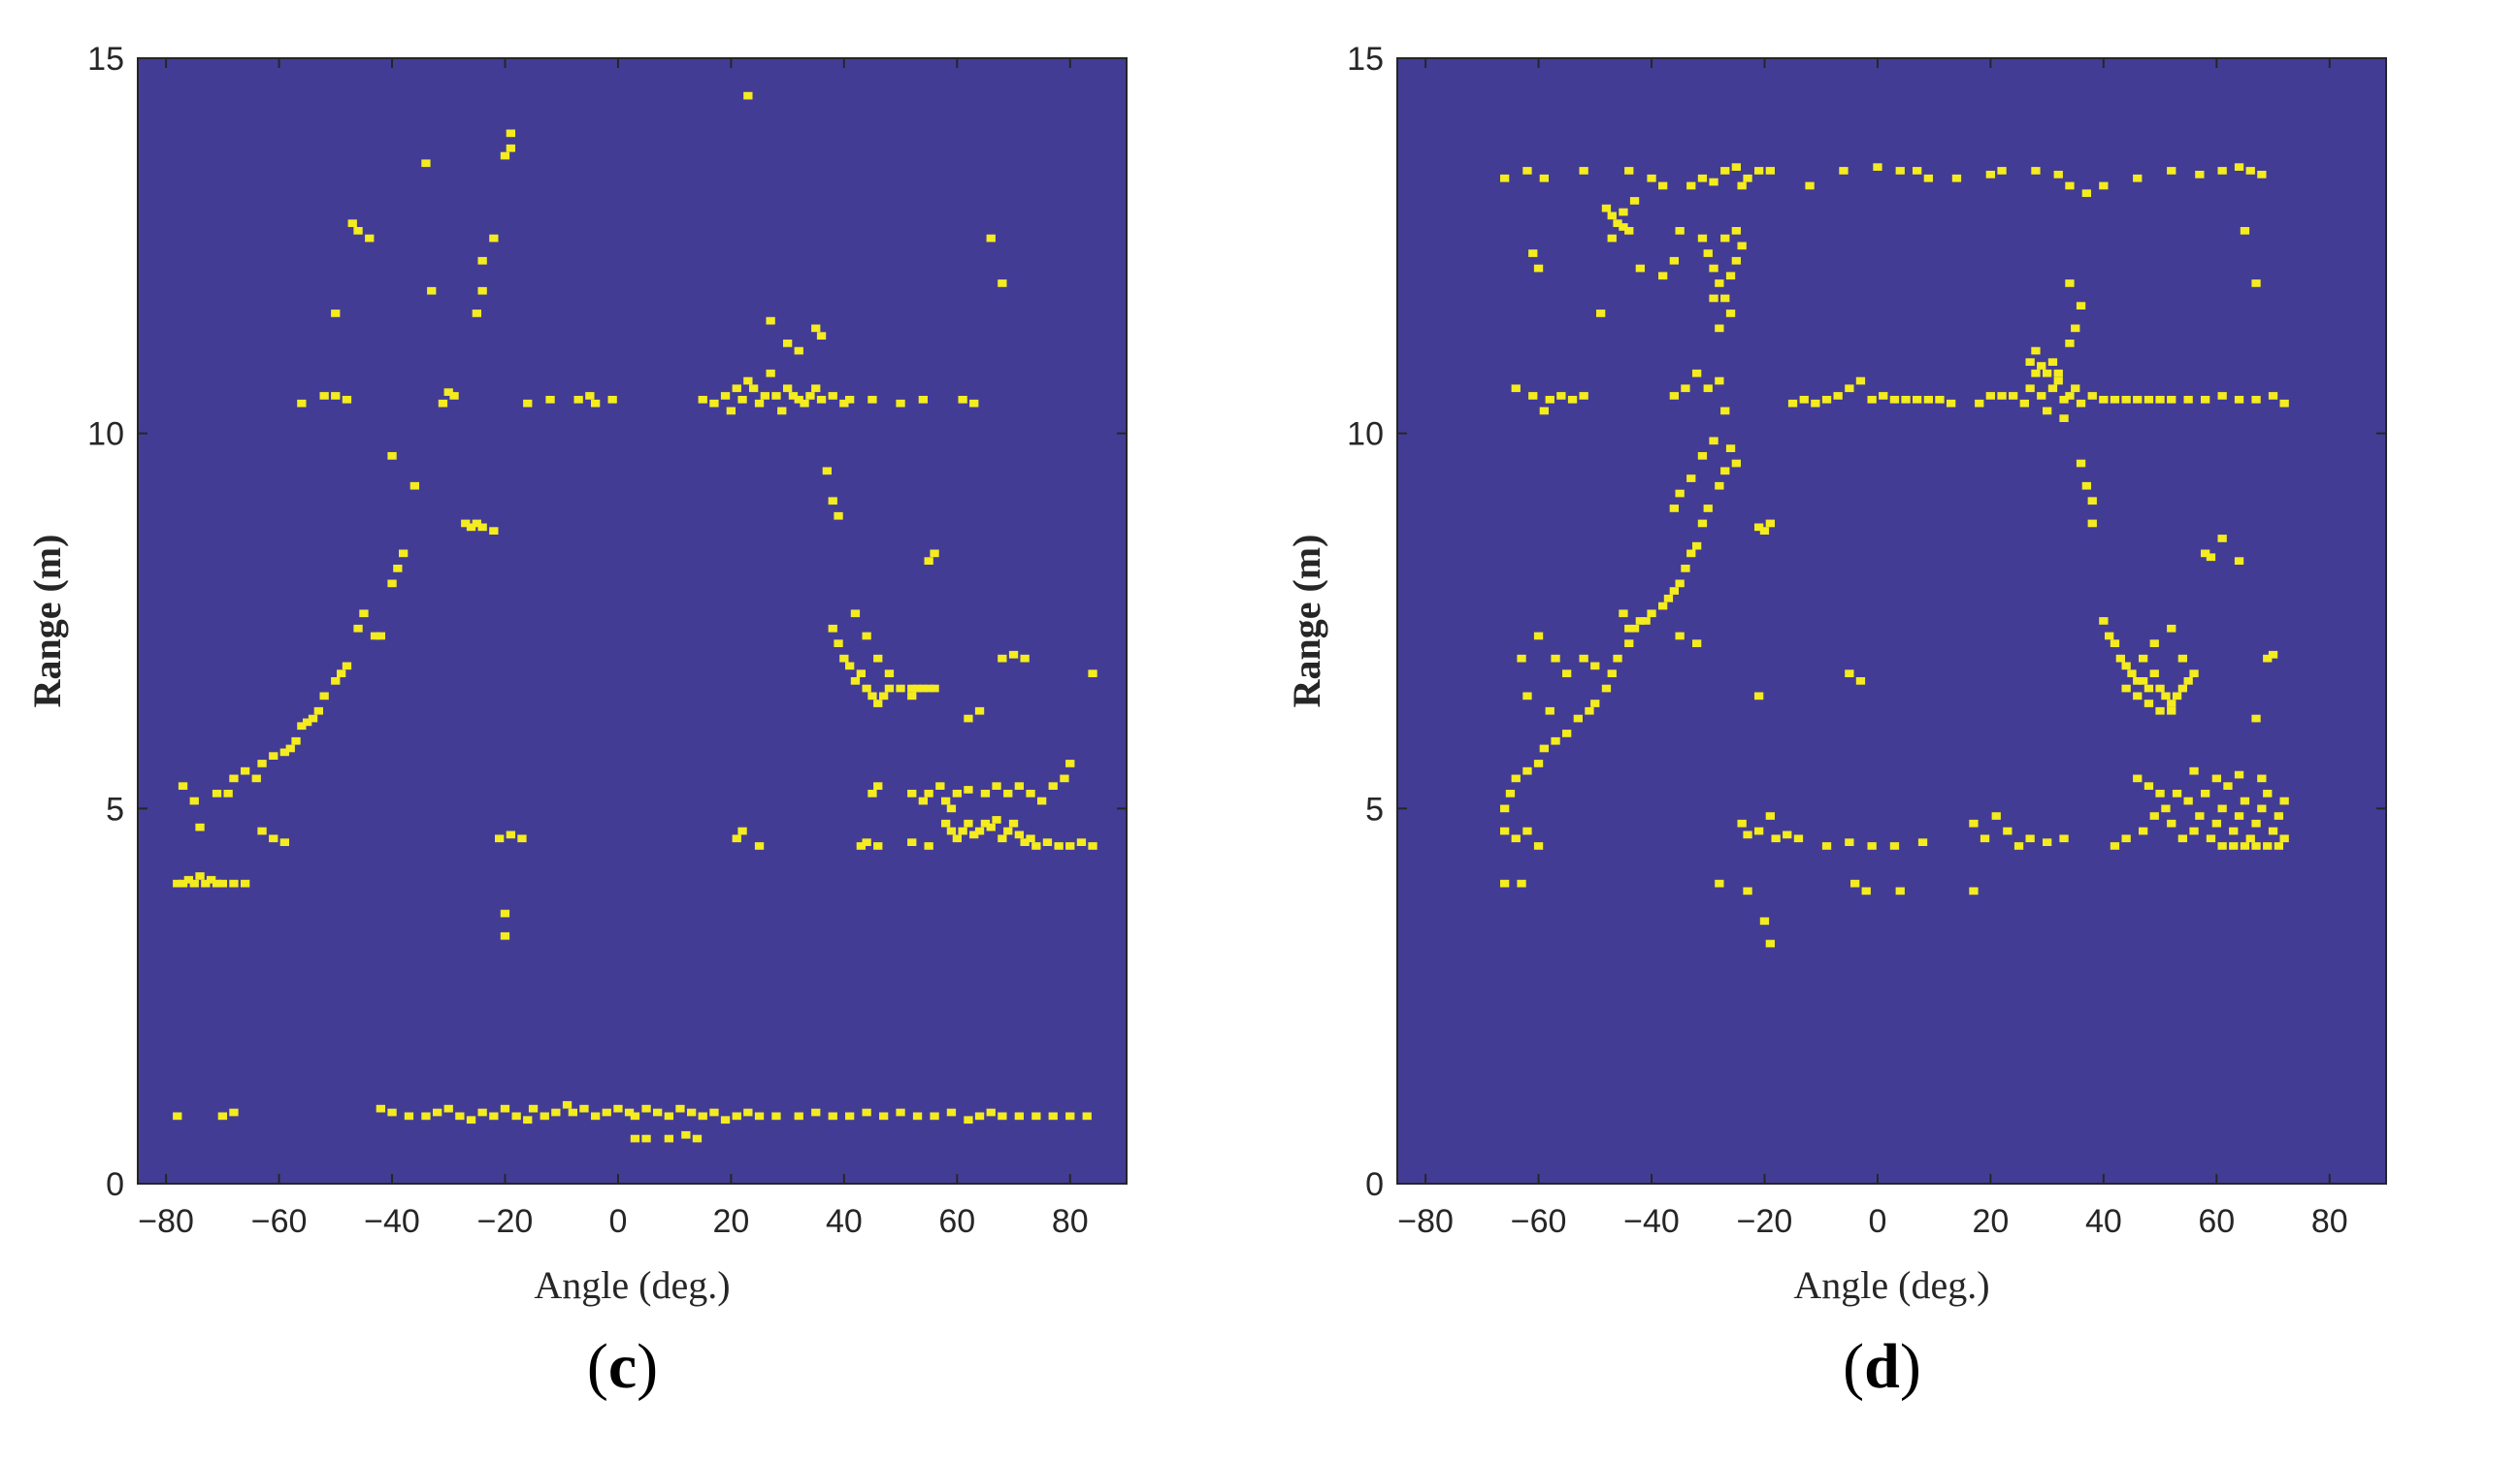 The width and height of the screenshot is (2520, 1466). Describe the element at coordinates (2103, 1221) in the screenshot. I see `x-tick-label: 40` at that location.